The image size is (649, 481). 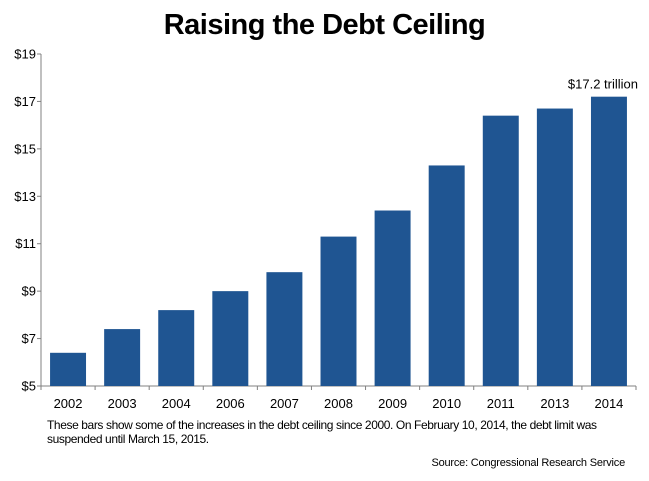 I want to click on x-tick-label: 2003, so click(x=122, y=403).